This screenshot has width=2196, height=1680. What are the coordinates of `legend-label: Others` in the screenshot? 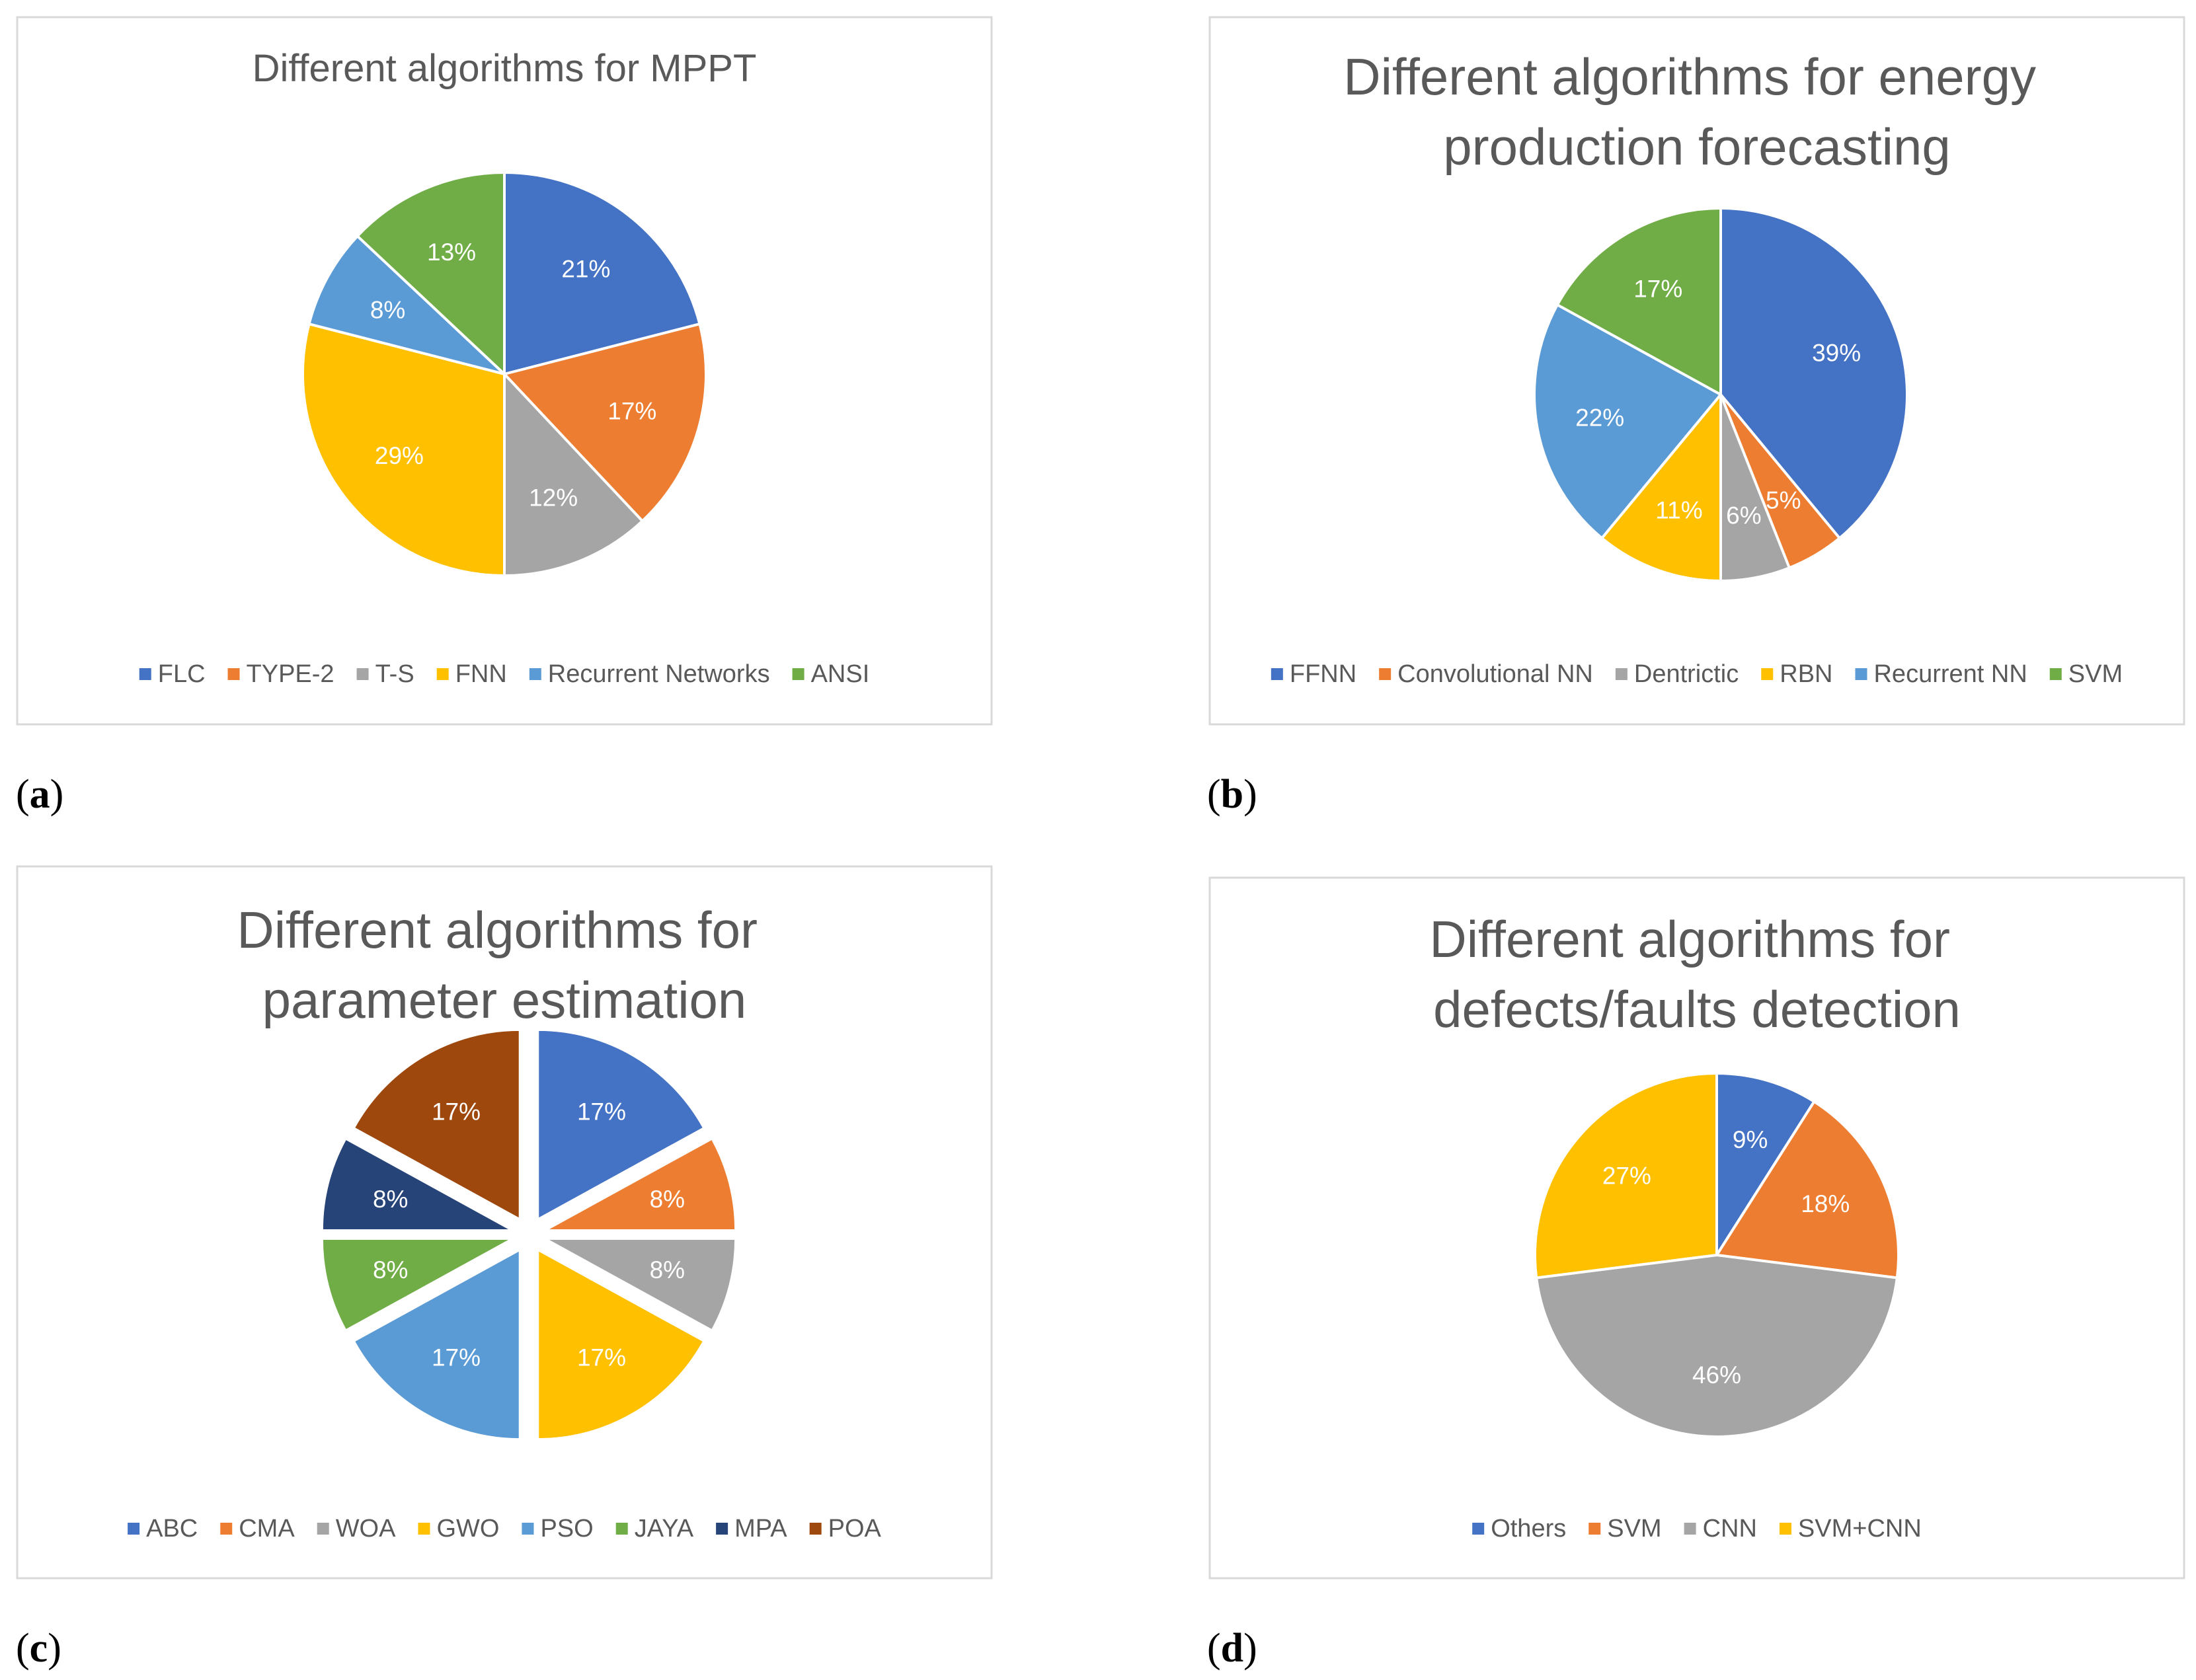 It's located at (1529, 1529).